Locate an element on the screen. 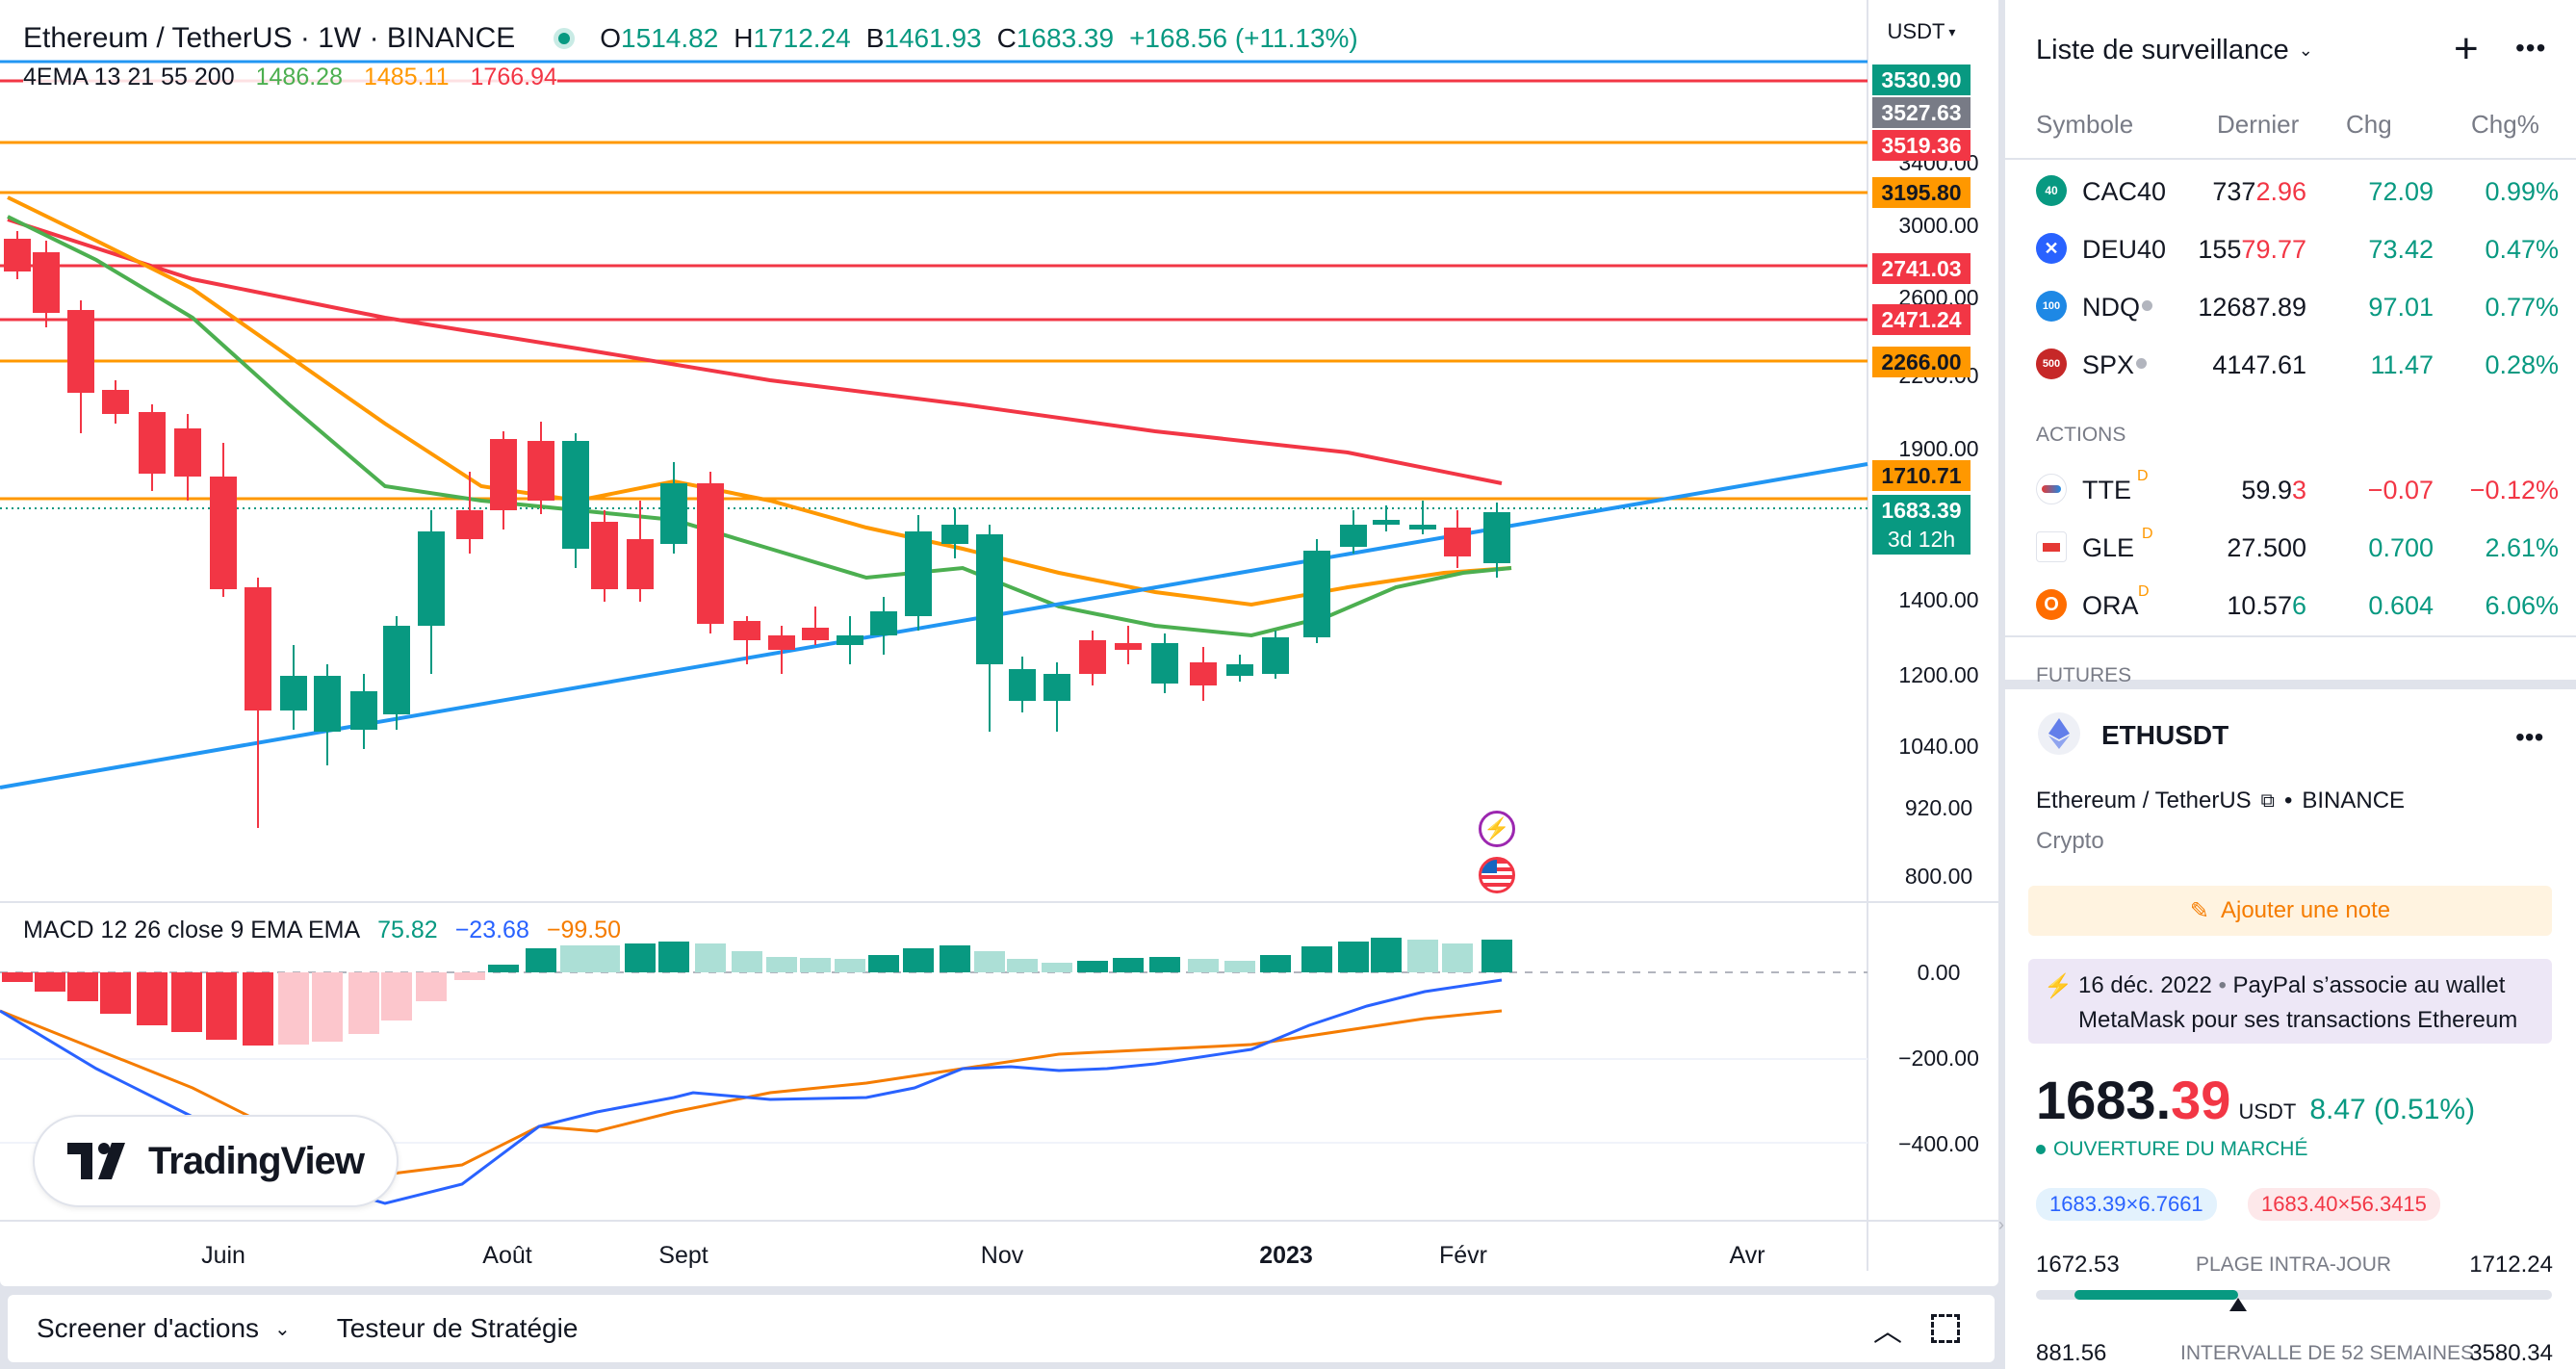  list-item: 500 SPX 4147.61 11.47 0.28% is located at coordinates (2290, 364).